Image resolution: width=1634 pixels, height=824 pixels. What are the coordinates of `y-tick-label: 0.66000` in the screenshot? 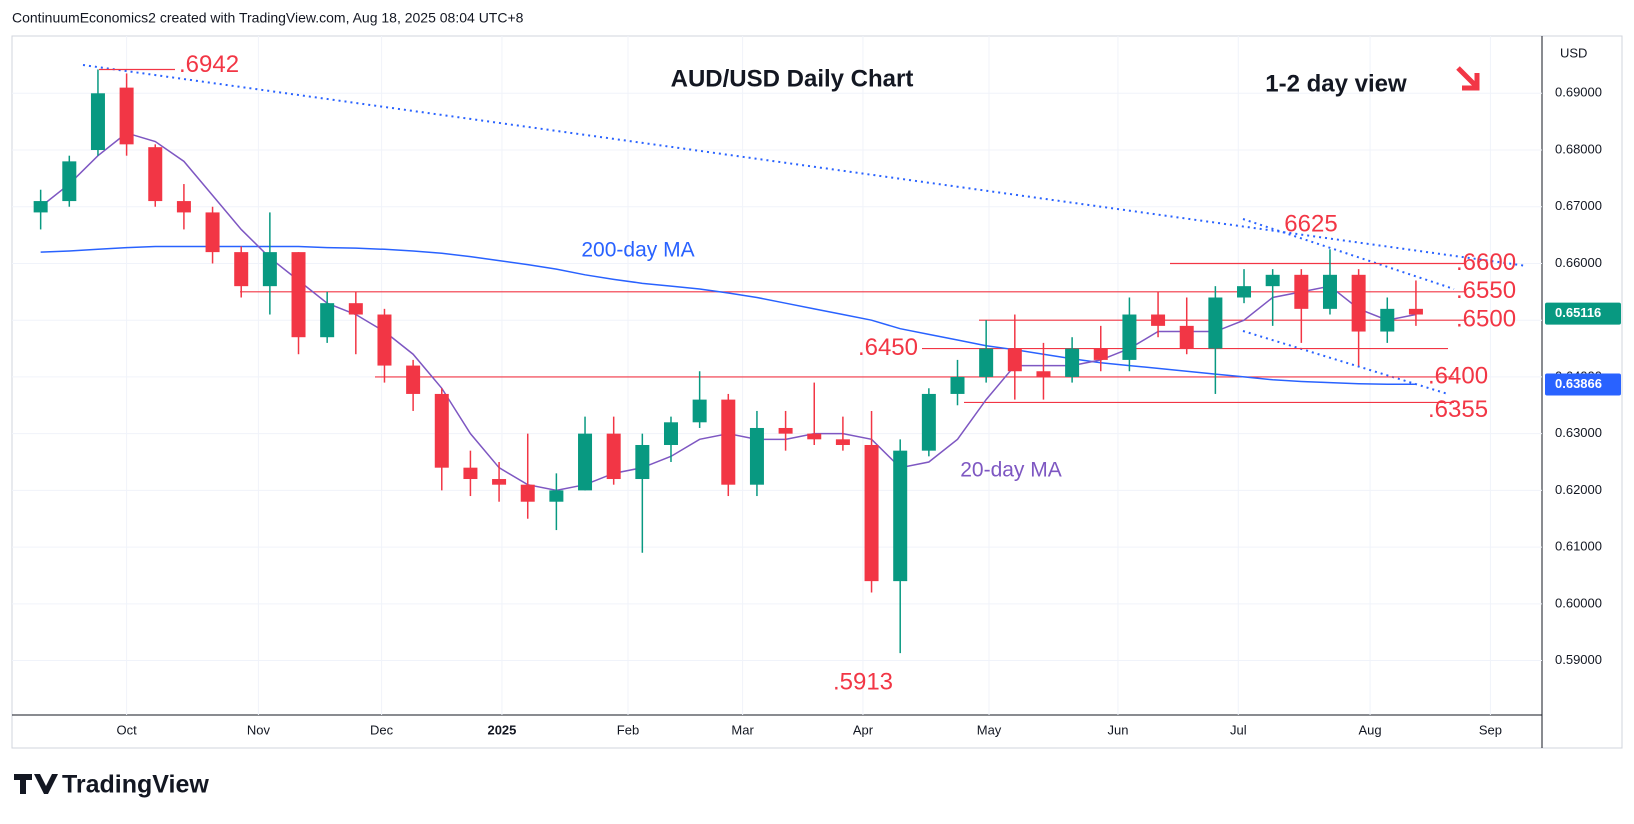 It's located at (1578, 262).